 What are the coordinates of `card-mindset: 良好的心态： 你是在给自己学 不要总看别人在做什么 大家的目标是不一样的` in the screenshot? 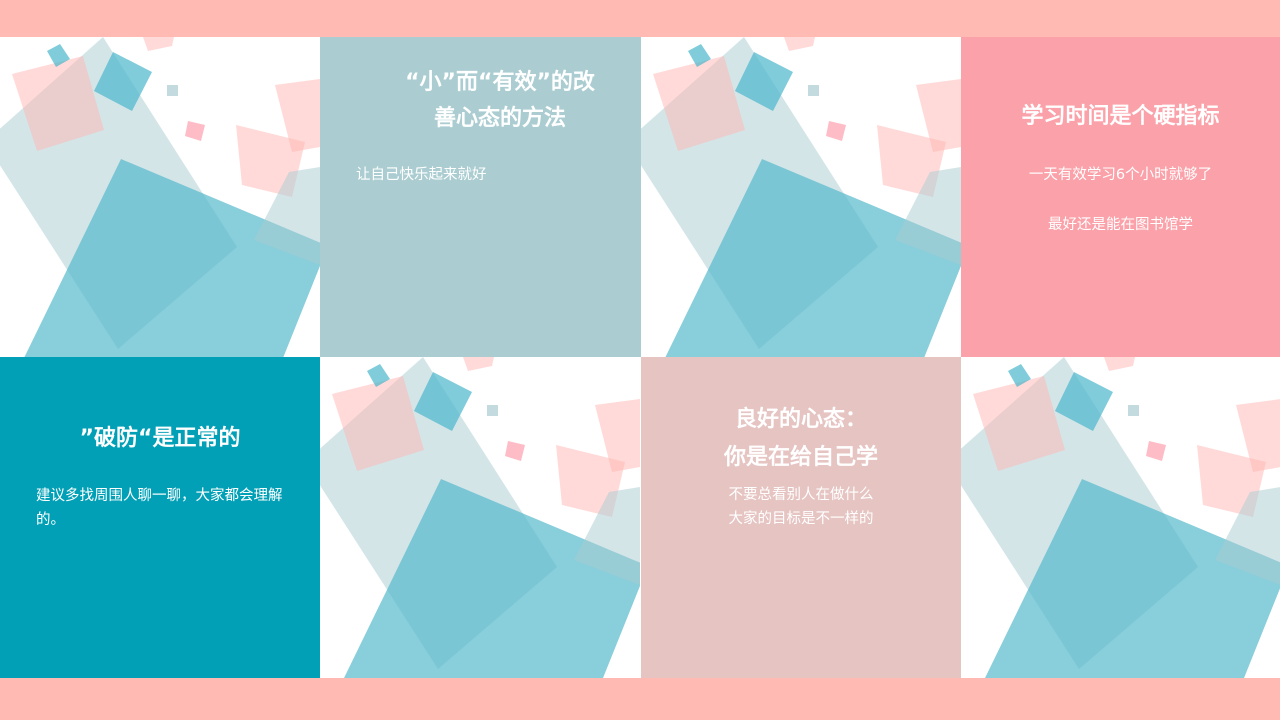 It's located at (801, 517).